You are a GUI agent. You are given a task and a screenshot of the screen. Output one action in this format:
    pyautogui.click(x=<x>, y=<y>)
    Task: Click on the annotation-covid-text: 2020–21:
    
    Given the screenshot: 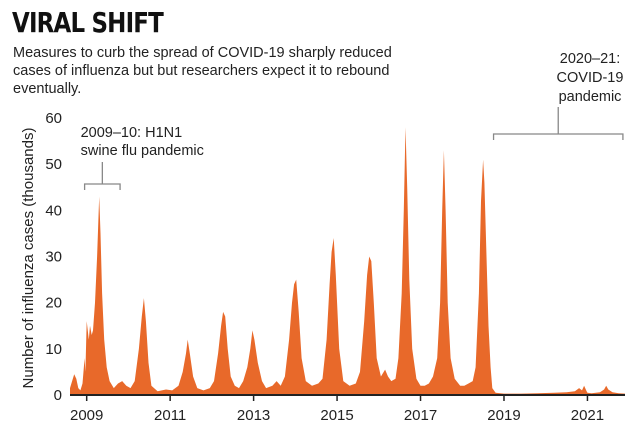 What is the action you would take?
    pyautogui.click(x=590, y=59)
    